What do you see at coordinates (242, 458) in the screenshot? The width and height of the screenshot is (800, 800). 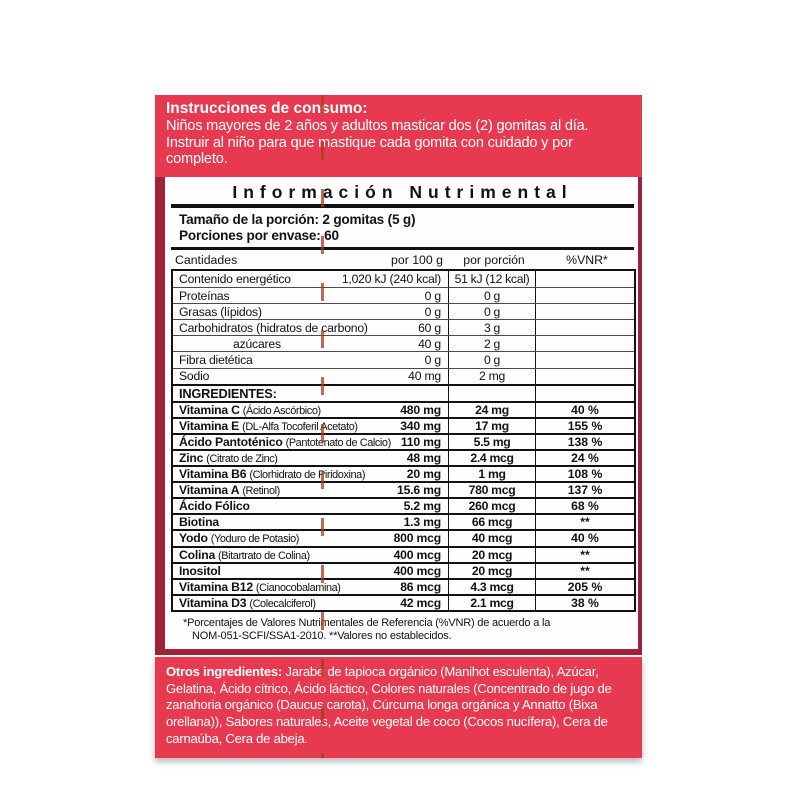 I see `nutrient-chemical-name: (Citrato de Zinc)` at bounding box center [242, 458].